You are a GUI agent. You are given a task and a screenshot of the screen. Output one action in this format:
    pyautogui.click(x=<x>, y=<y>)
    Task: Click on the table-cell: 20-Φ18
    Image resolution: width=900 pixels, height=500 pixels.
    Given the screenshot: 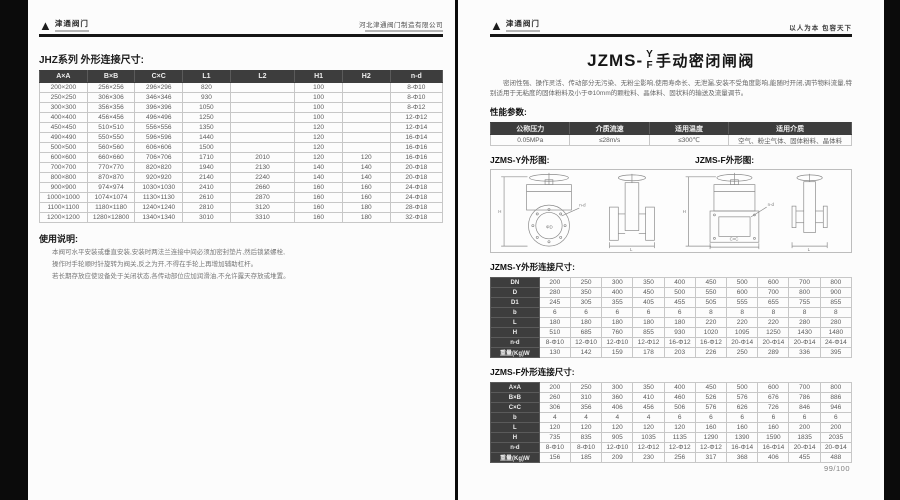 What is the action you would take?
    pyautogui.click(x=416, y=167)
    